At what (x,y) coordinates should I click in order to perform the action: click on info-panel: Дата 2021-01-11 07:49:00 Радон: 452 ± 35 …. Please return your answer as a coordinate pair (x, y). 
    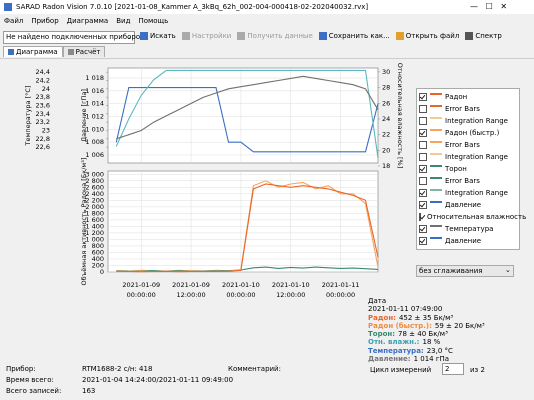
    Looking at the image, I should click on (426, 330).